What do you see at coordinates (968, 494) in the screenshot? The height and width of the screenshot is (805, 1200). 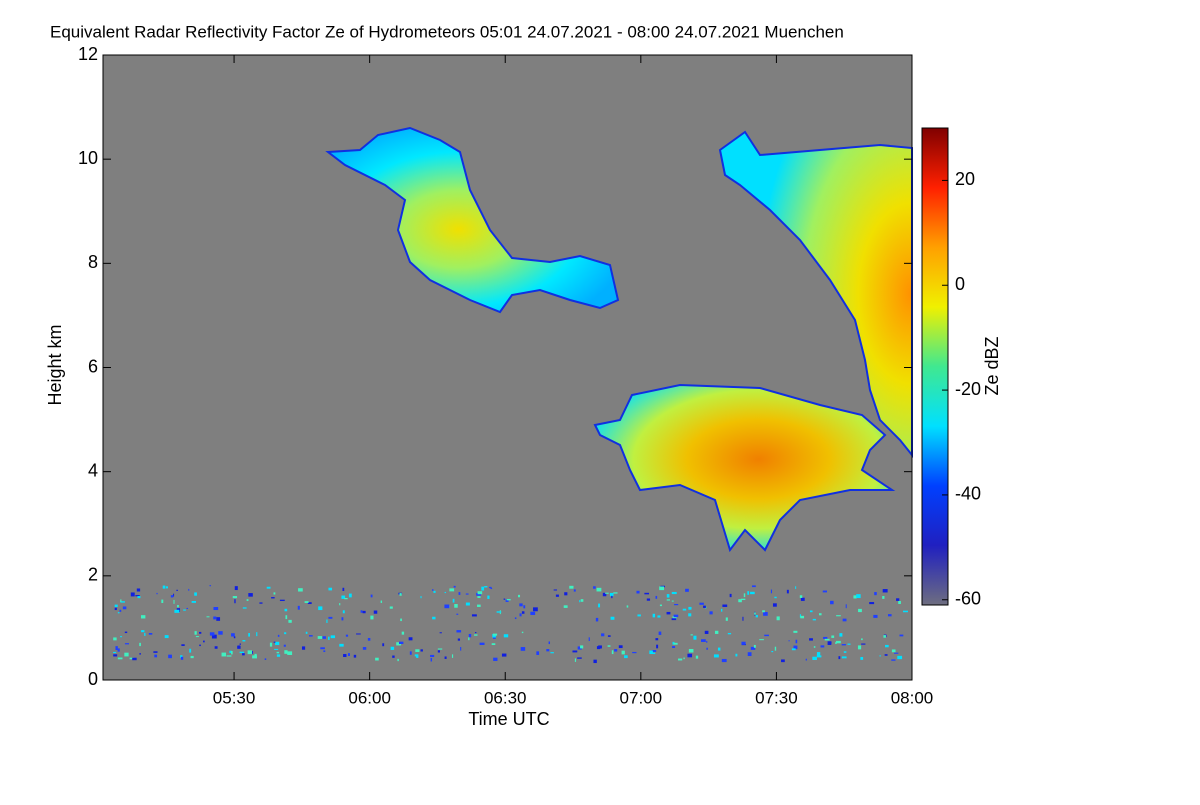 I see `colorbar-tick-label: -40` at bounding box center [968, 494].